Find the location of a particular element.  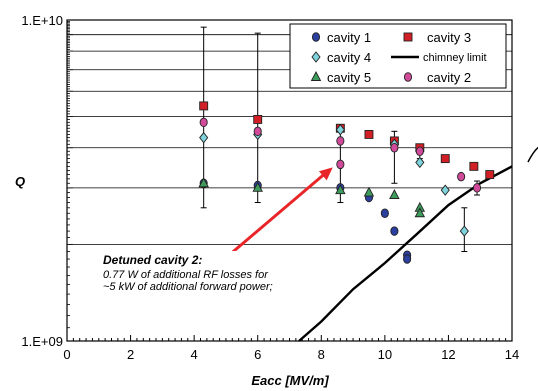

annotation-arrow-head is located at coordinates (325, 174).